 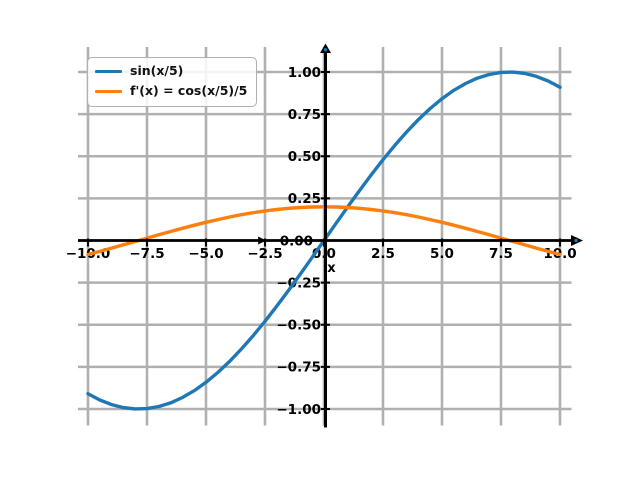 I want to click on y-tick-label: −1.00, so click(x=298, y=410).